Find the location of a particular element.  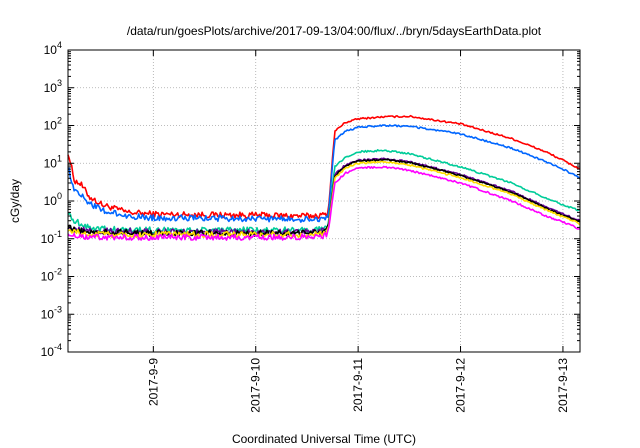

x-axis-label: Coordinated Universal Time (UTC) is located at coordinates (324, 439).